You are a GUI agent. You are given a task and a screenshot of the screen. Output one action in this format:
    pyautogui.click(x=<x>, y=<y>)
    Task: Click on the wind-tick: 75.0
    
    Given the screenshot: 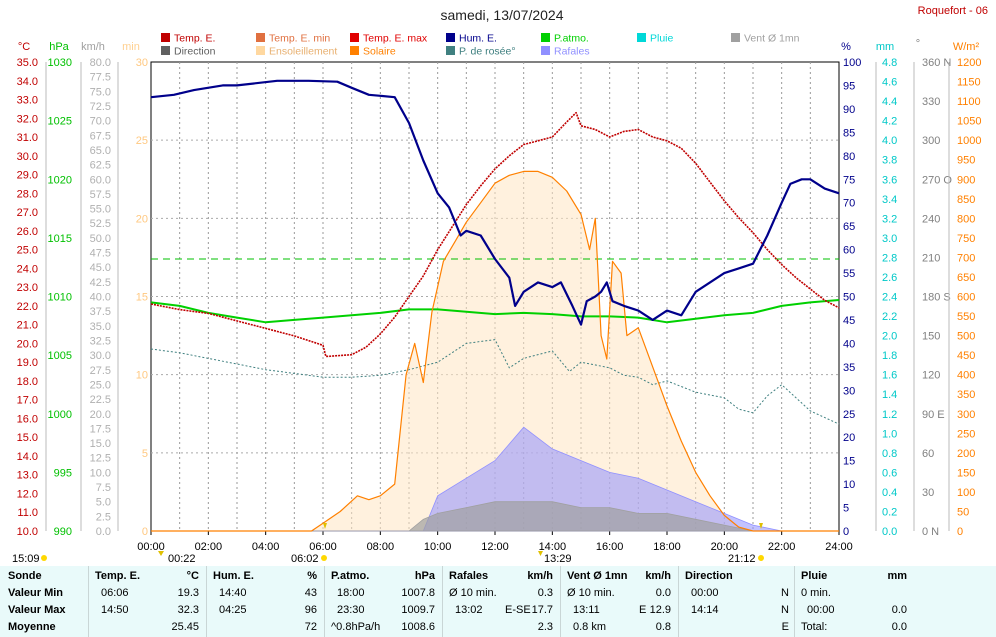 What is the action you would take?
    pyautogui.click(x=100, y=92)
    